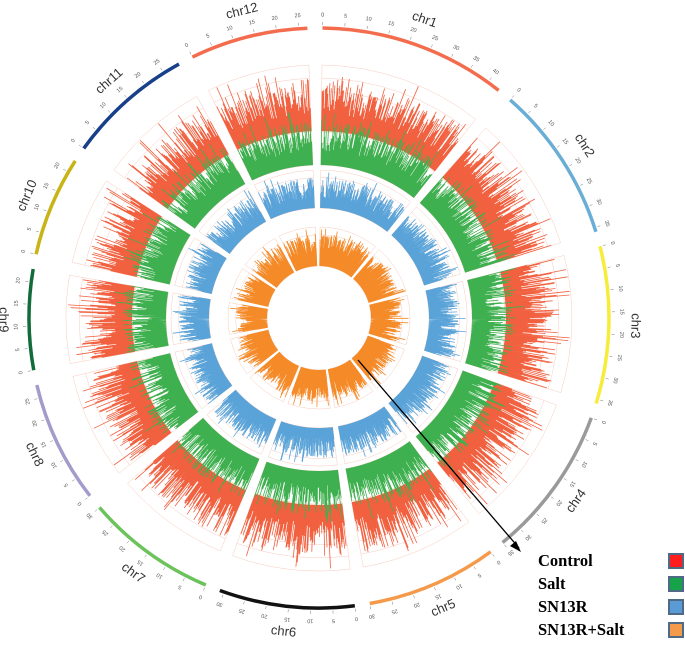 The height and width of the screenshot is (645, 685). Describe the element at coordinates (286, 199) in the screenshot. I see `track-2-chr12` at that location.